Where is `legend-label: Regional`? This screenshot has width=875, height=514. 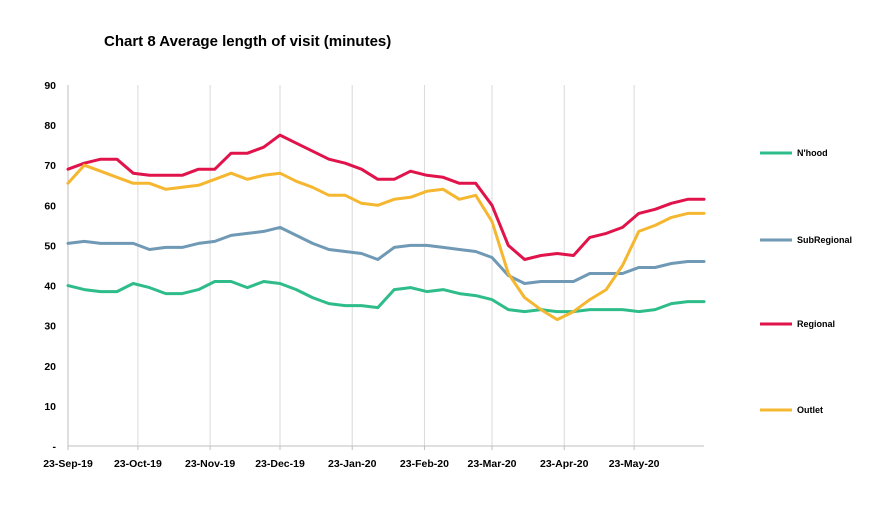
legend-label: Regional is located at coordinates (816, 324).